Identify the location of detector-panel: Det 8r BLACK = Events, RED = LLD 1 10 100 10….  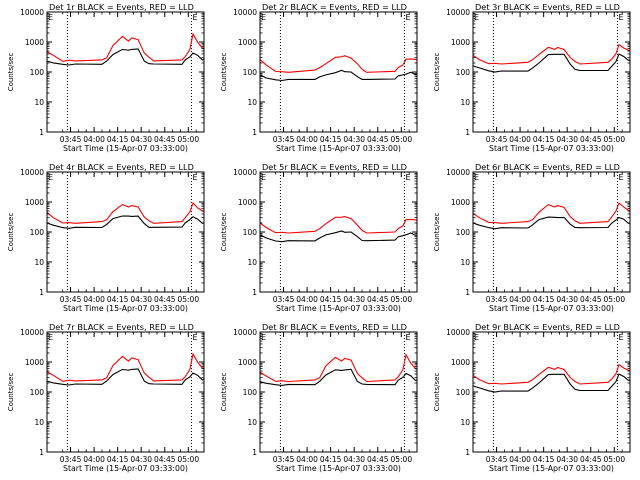
(319, 397).